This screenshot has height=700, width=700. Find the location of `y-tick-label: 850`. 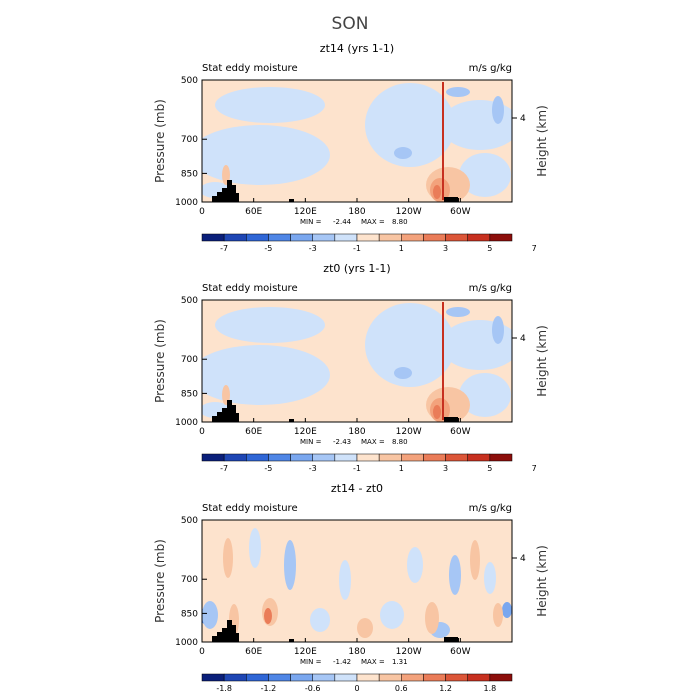

y-tick-label: 850 is located at coordinates (189, 174).